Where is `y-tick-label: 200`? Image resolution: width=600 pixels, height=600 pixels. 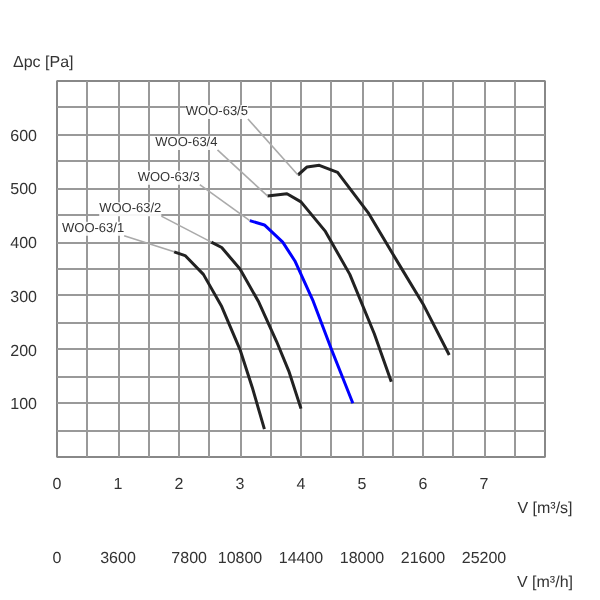 y-tick-label: 200 is located at coordinates (24, 350).